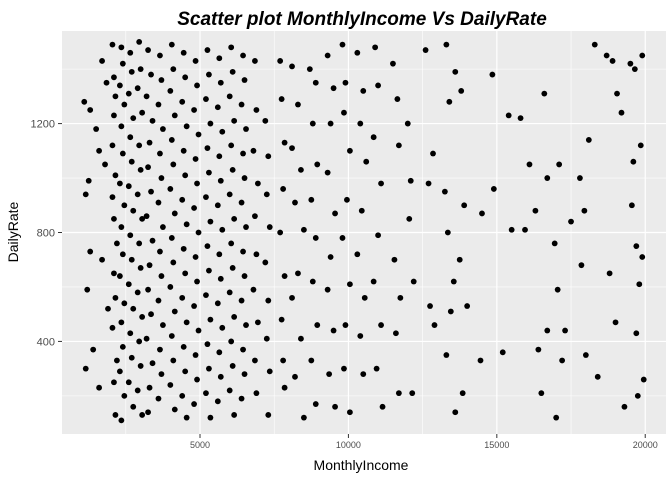 This screenshot has height=480, width=672. I want to click on x-tick-label: 20000, so click(645, 445).